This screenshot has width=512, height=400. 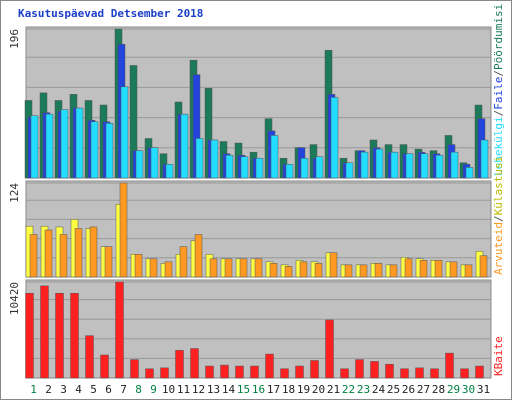 What do you see at coordinates (63, 389) in the screenshot?
I see `x-tick-label: 3` at bounding box center [63, 389].